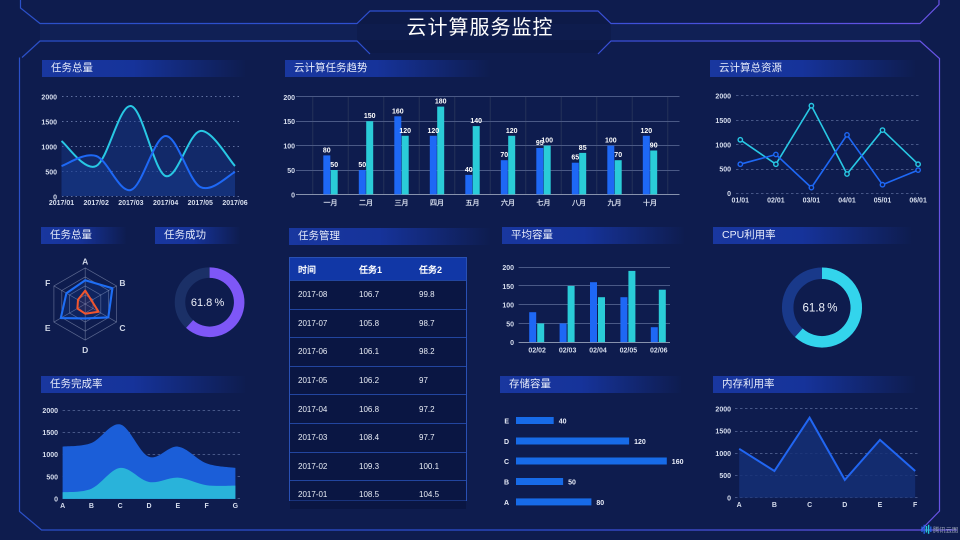  What do you see at coordinates (130, 203) in the screenshot?
I see `svg-text: 2017/03` at bounding box center [130, 203].